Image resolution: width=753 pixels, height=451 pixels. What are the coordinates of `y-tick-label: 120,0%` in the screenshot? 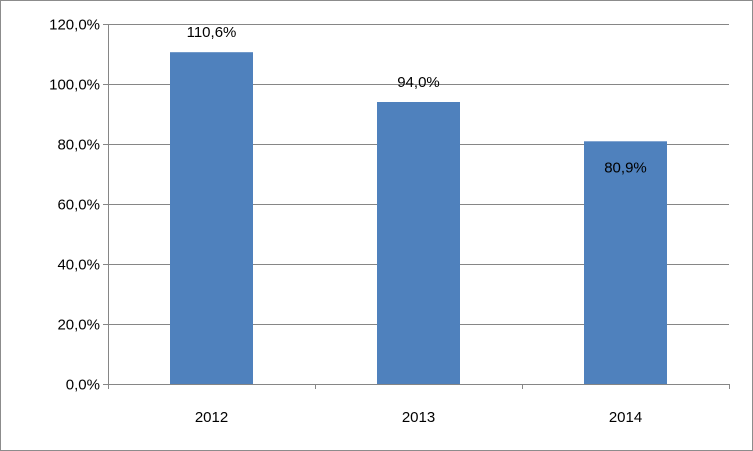 It's located at (74, 25).